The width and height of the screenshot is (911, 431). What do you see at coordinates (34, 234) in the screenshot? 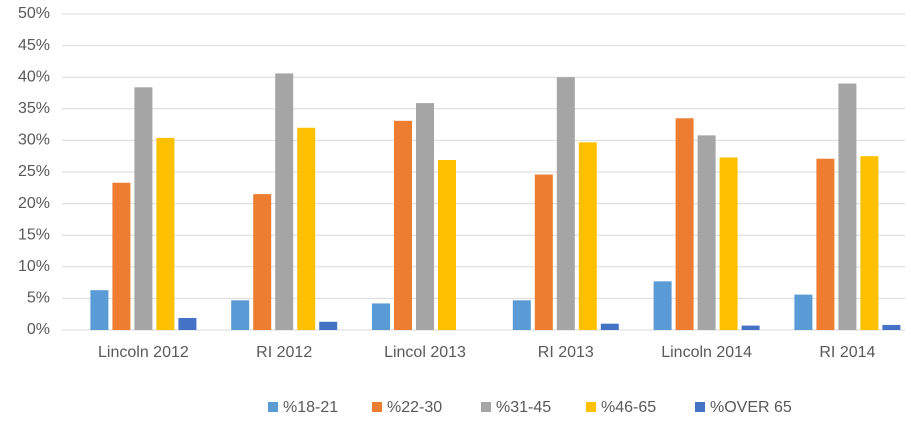
I see `y-tick-label: 15%` at bounding box center [34, 234].